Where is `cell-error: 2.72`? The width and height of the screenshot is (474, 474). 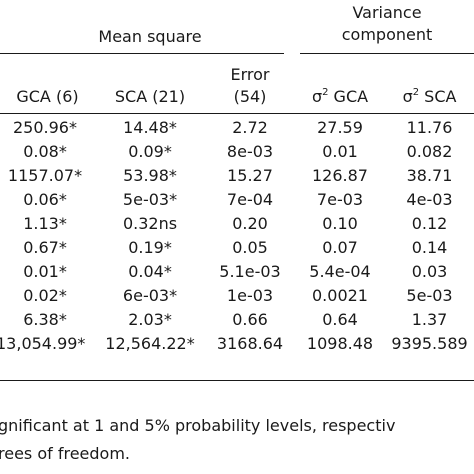 cell-error: 2.72 is located at coordinates (250, 127).